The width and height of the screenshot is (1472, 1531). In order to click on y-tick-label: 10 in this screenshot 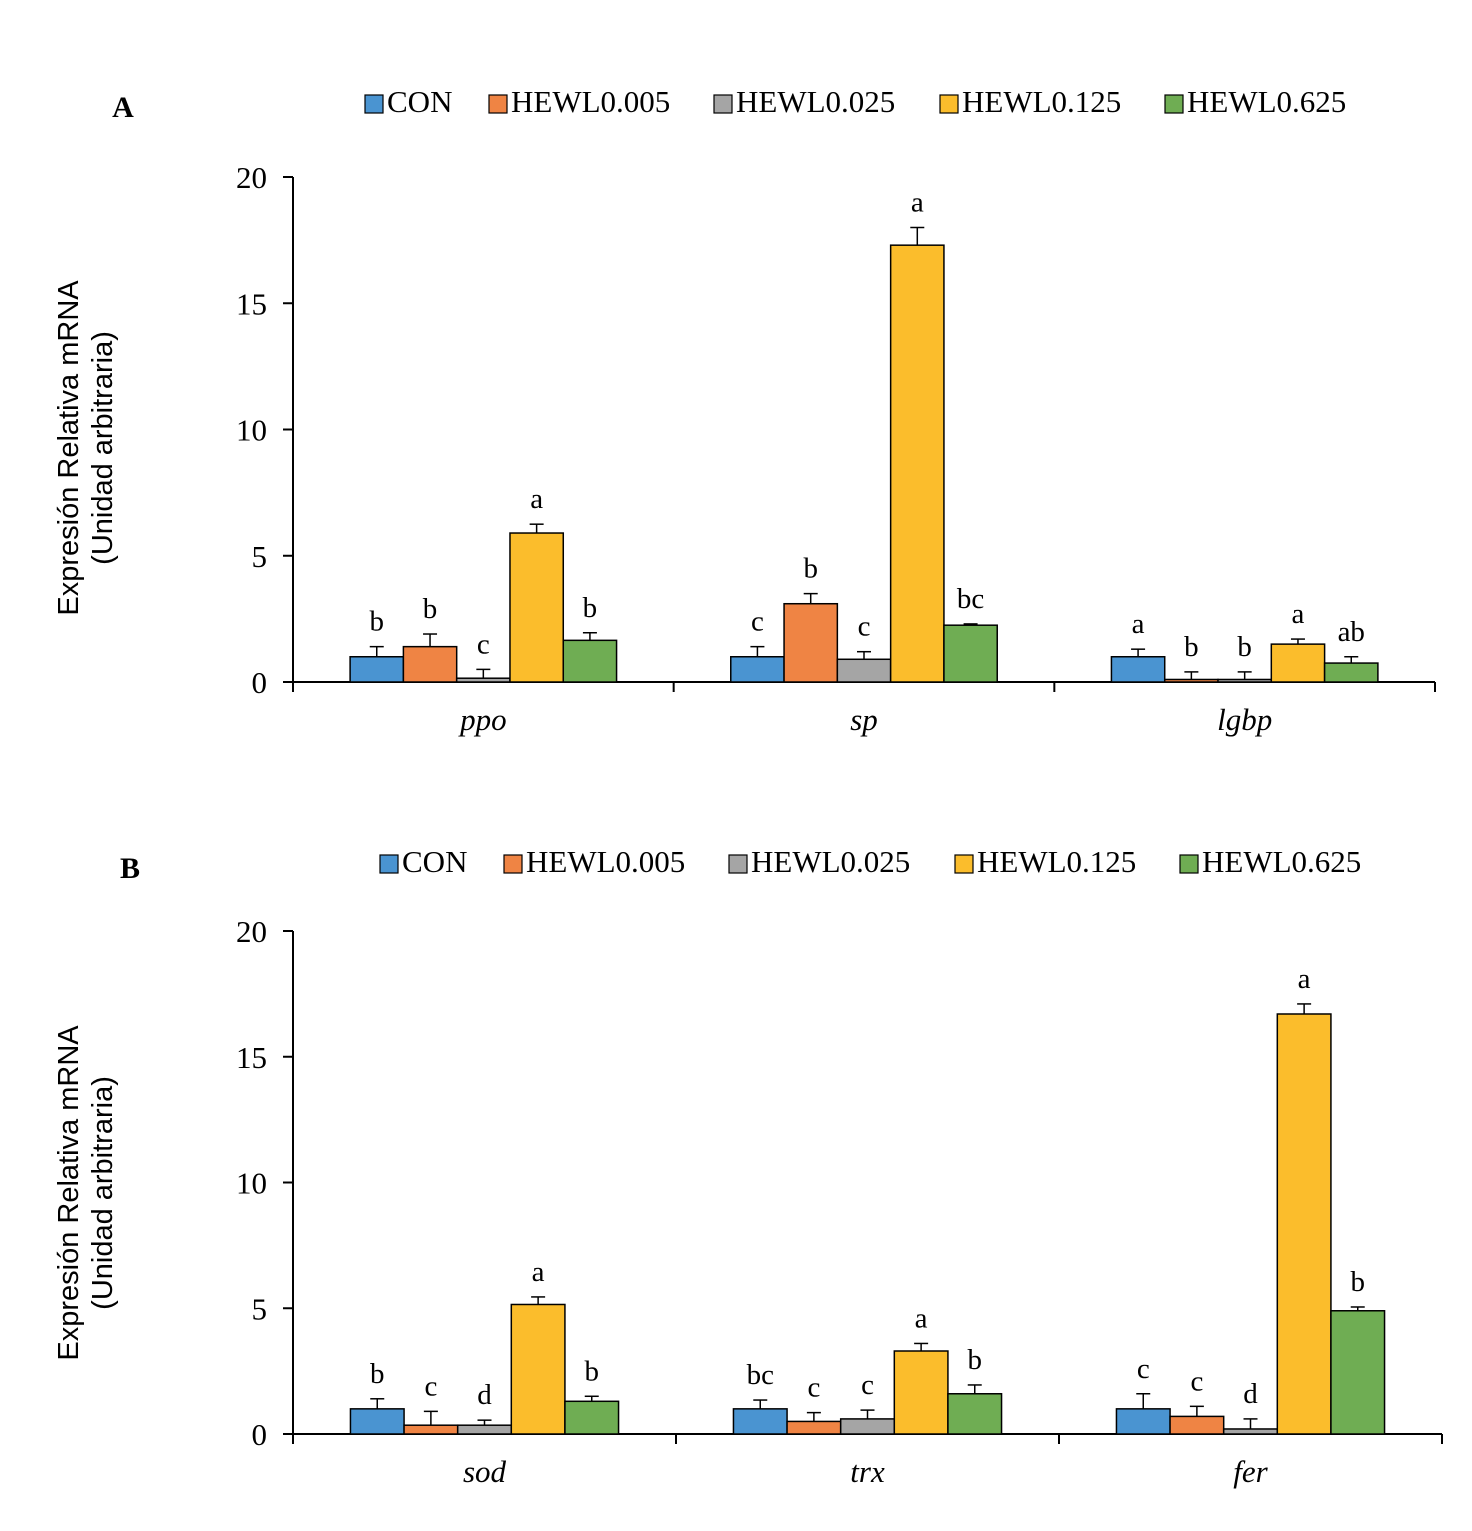, I will do `click(251, 1183)`.